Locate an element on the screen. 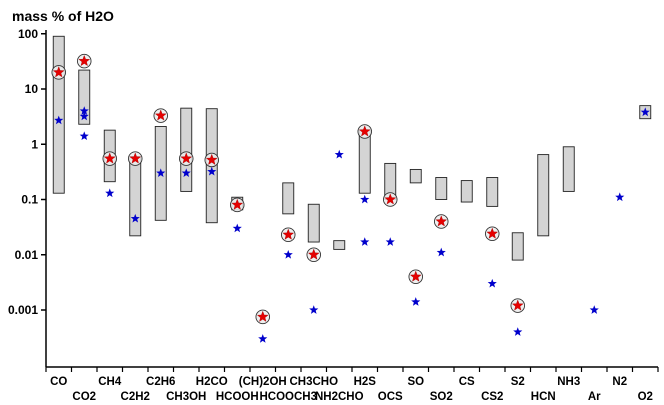 This screenshot has width=664, height=405. category-label: CH4 is located at coordinates (110, 382).